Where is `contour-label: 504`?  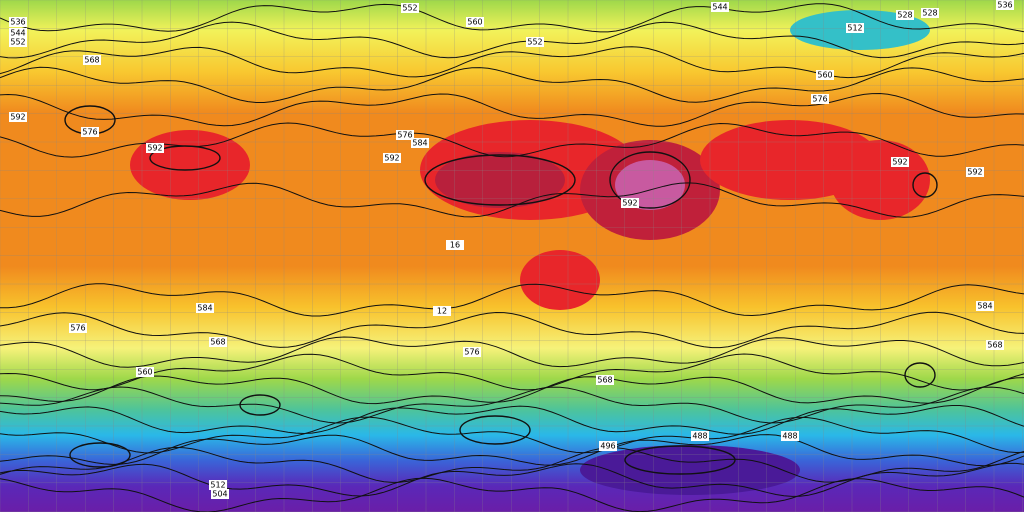 contour-label: 504 is located at coordinates (219, 494).